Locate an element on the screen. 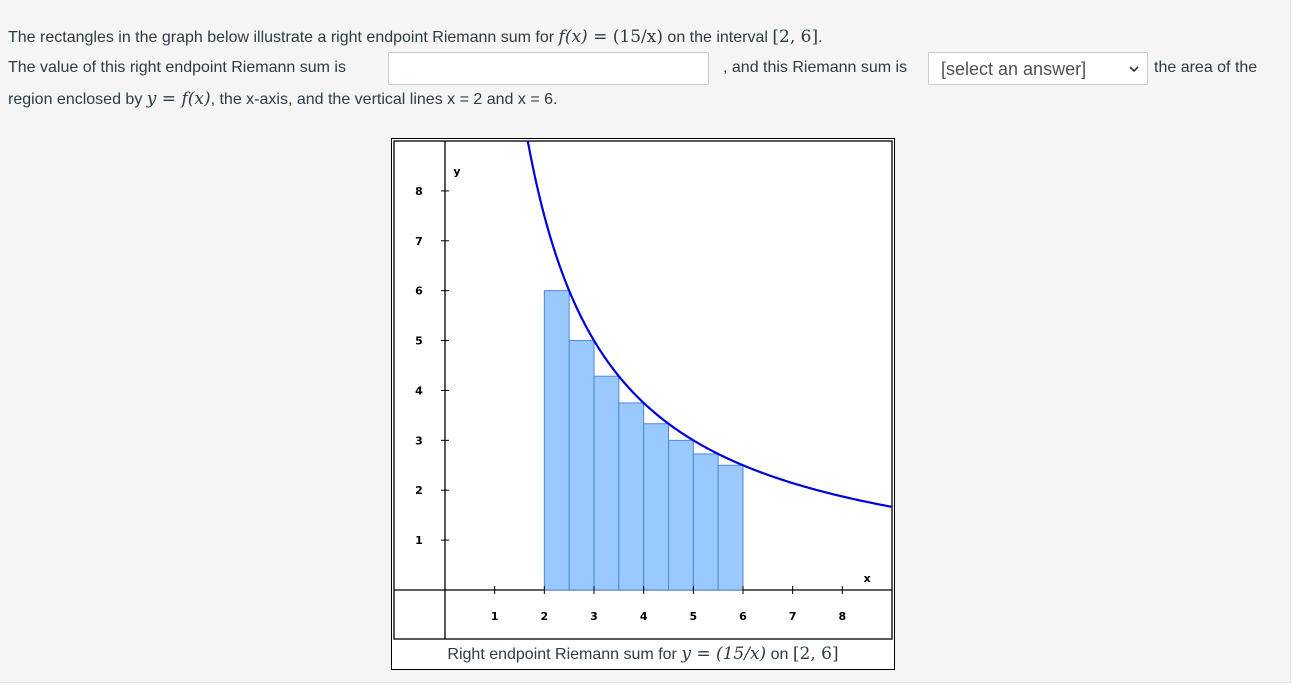 This screenshot has width=1302, height=688. y-equals-fx: y = f(x) is located at coordinates (178, 99).